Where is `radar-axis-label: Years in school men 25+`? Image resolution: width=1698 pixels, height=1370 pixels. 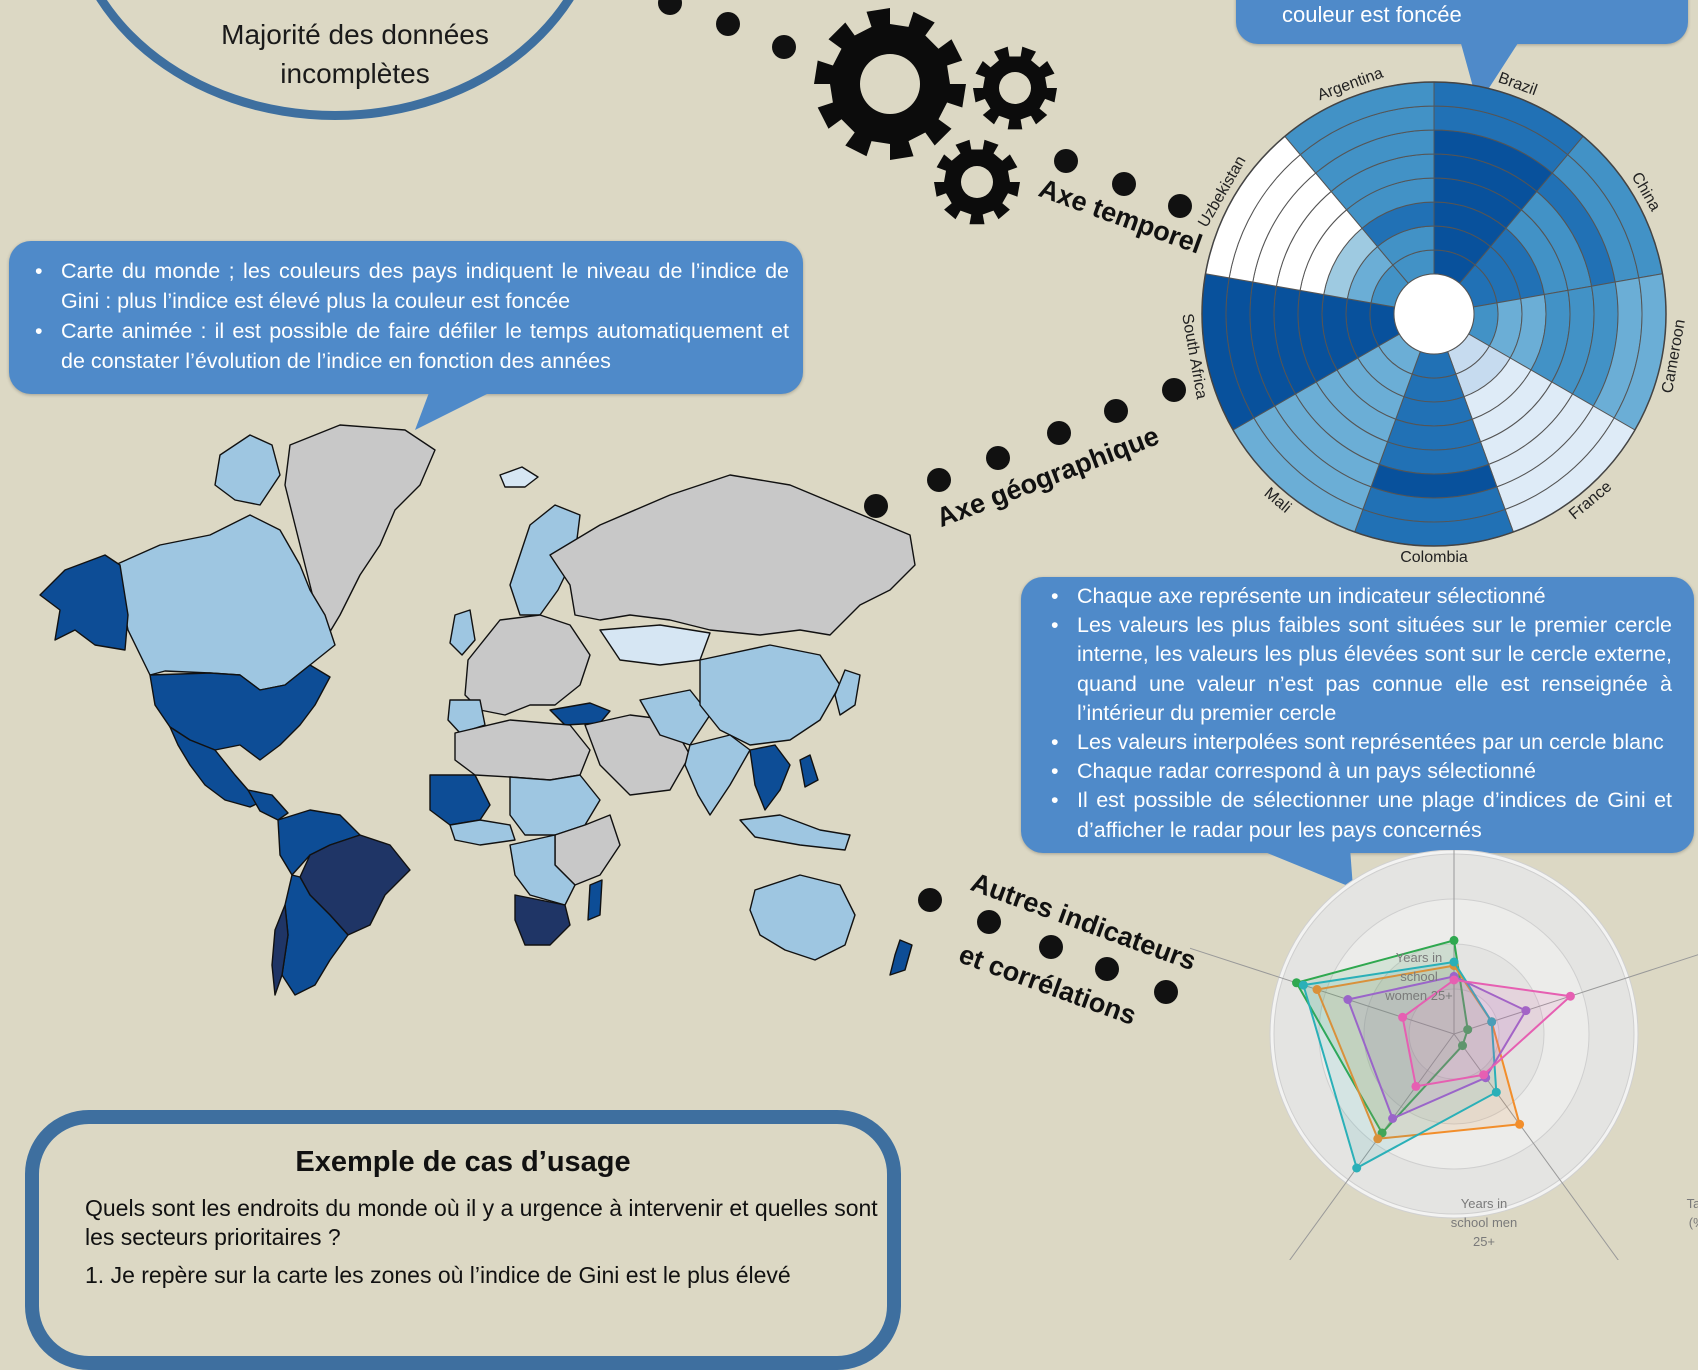
radar-axis-label: Years in school men 25+ is located at coordinates (1484, 1222).